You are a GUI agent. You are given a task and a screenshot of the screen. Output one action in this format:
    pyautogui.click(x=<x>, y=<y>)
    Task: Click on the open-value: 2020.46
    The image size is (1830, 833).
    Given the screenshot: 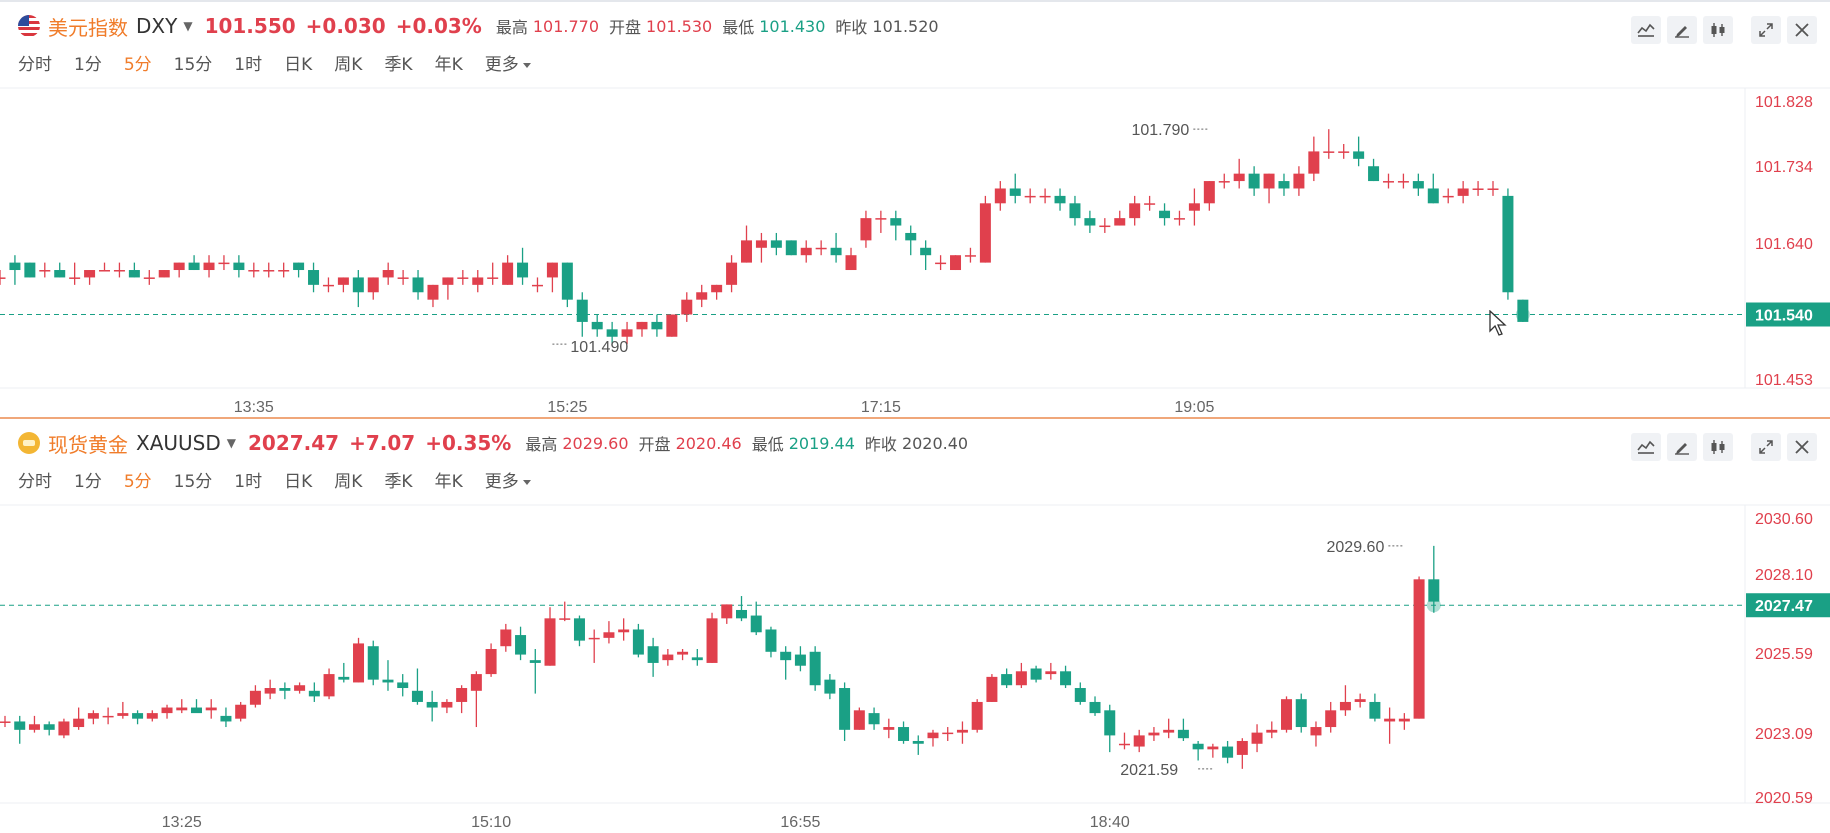 What is the action you would take?
    pyautogui.click(x=708, y=443)
    